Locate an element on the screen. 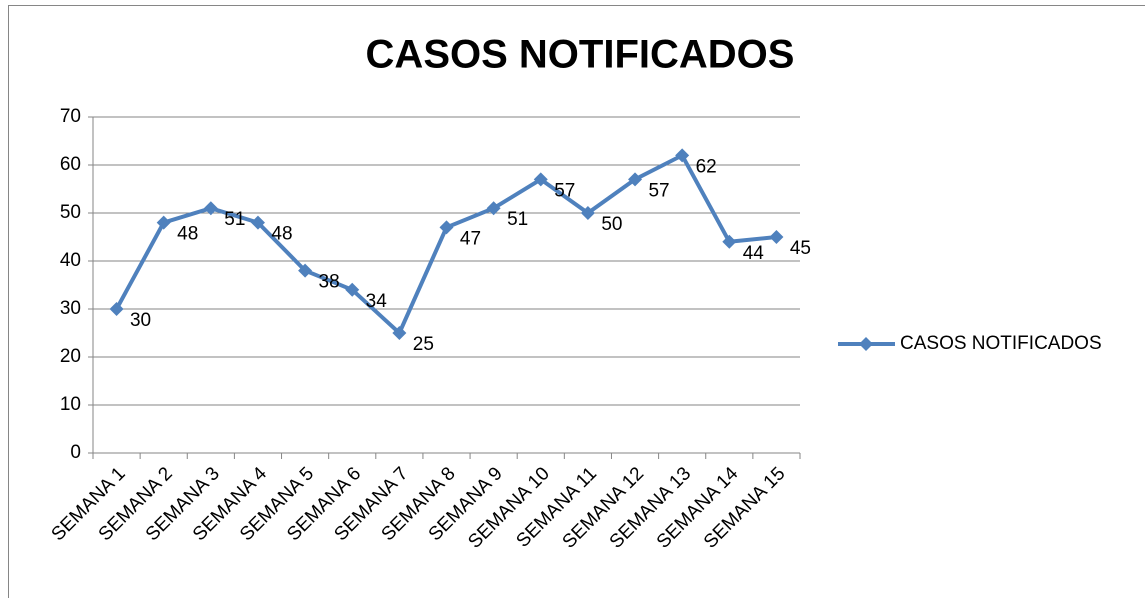  data-label: 38 is located at coordinates (329, 282).